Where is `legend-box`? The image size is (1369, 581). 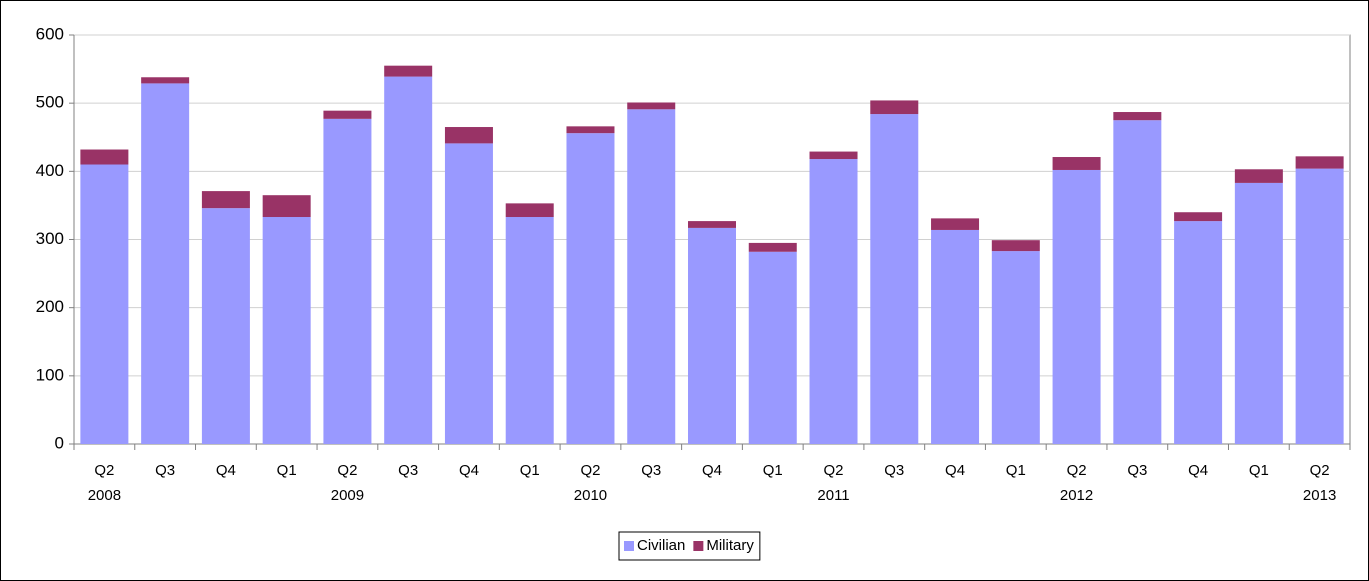 legend-box is located at coordinates (689, 546).